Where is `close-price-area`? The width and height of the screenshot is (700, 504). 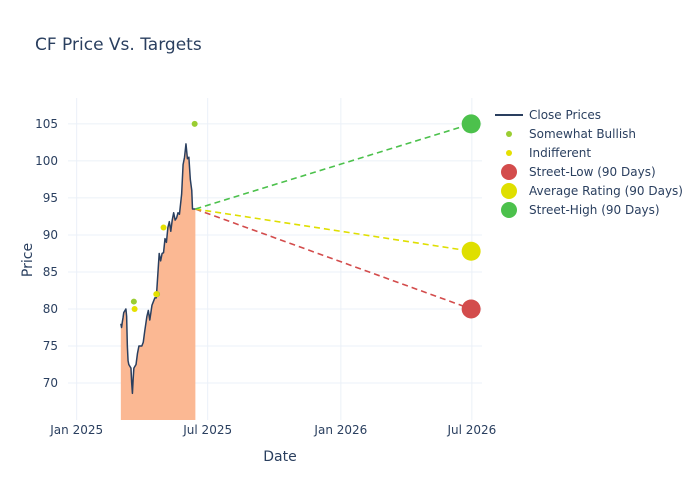 close-price-area is located at coordinates (158, 281).